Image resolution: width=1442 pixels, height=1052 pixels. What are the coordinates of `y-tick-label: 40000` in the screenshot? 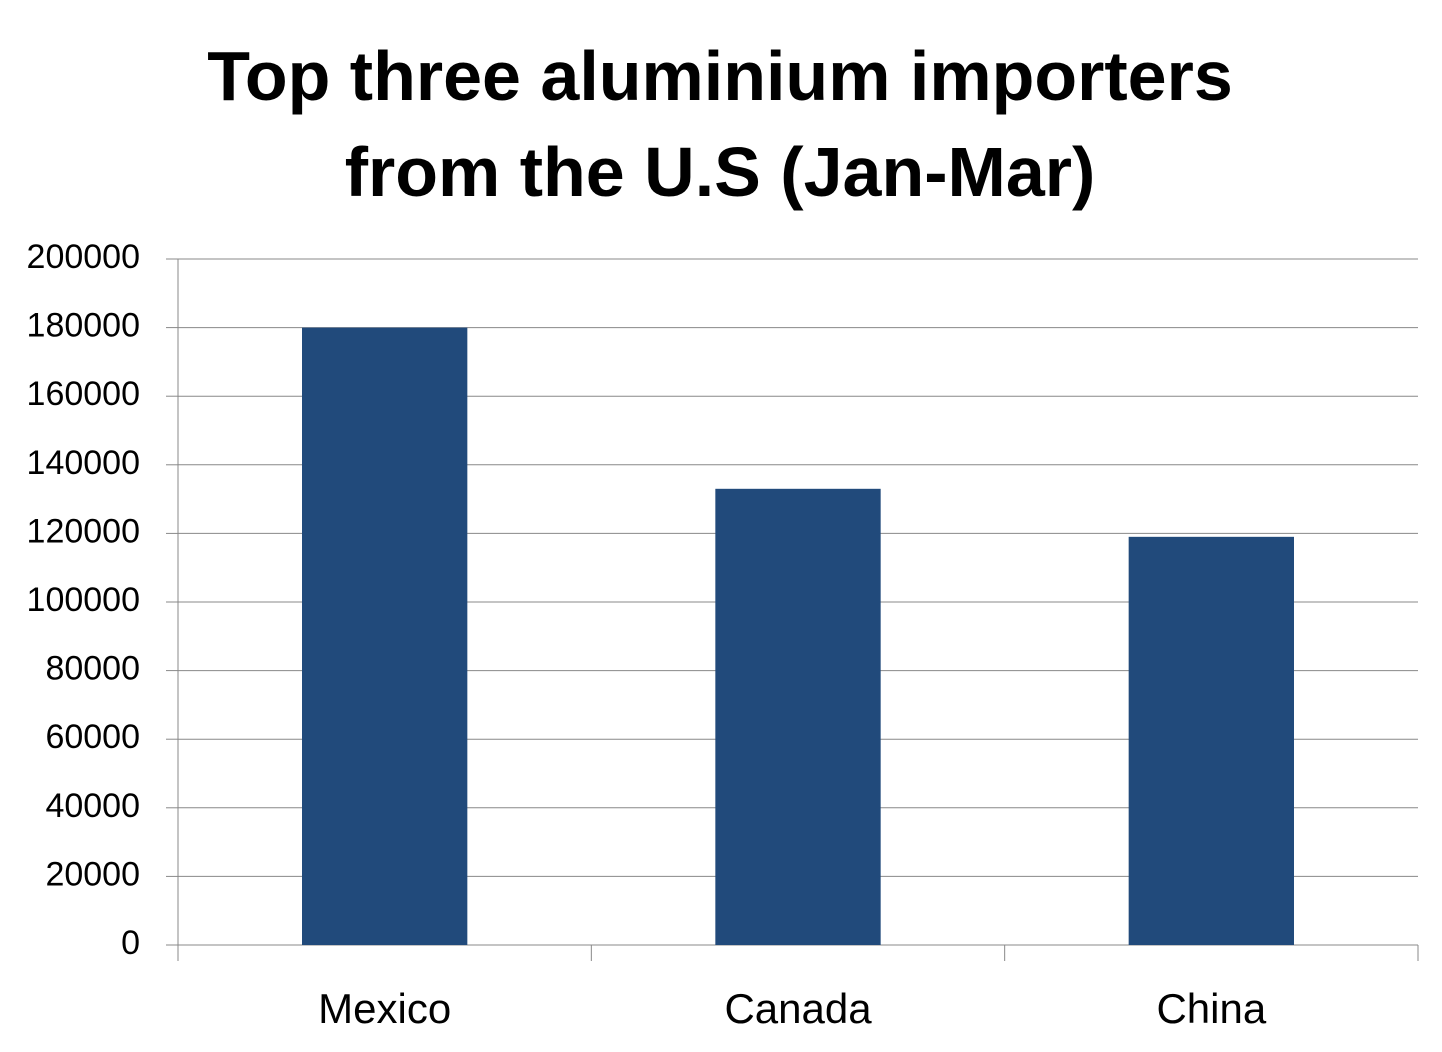 It's located at (92, 806).